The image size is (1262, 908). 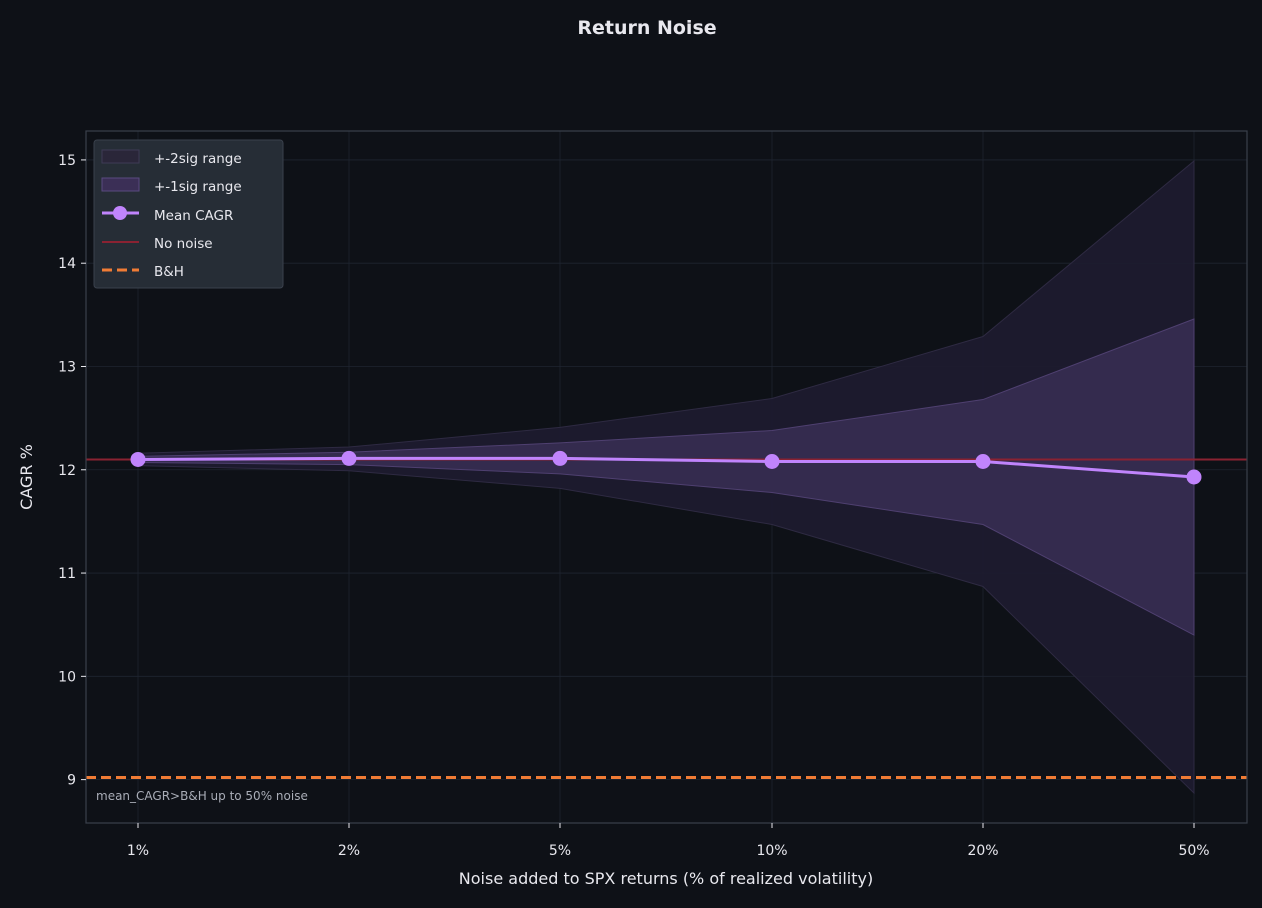 I want to click on x-tick-label: 50%, so click(x=1193, y=851).